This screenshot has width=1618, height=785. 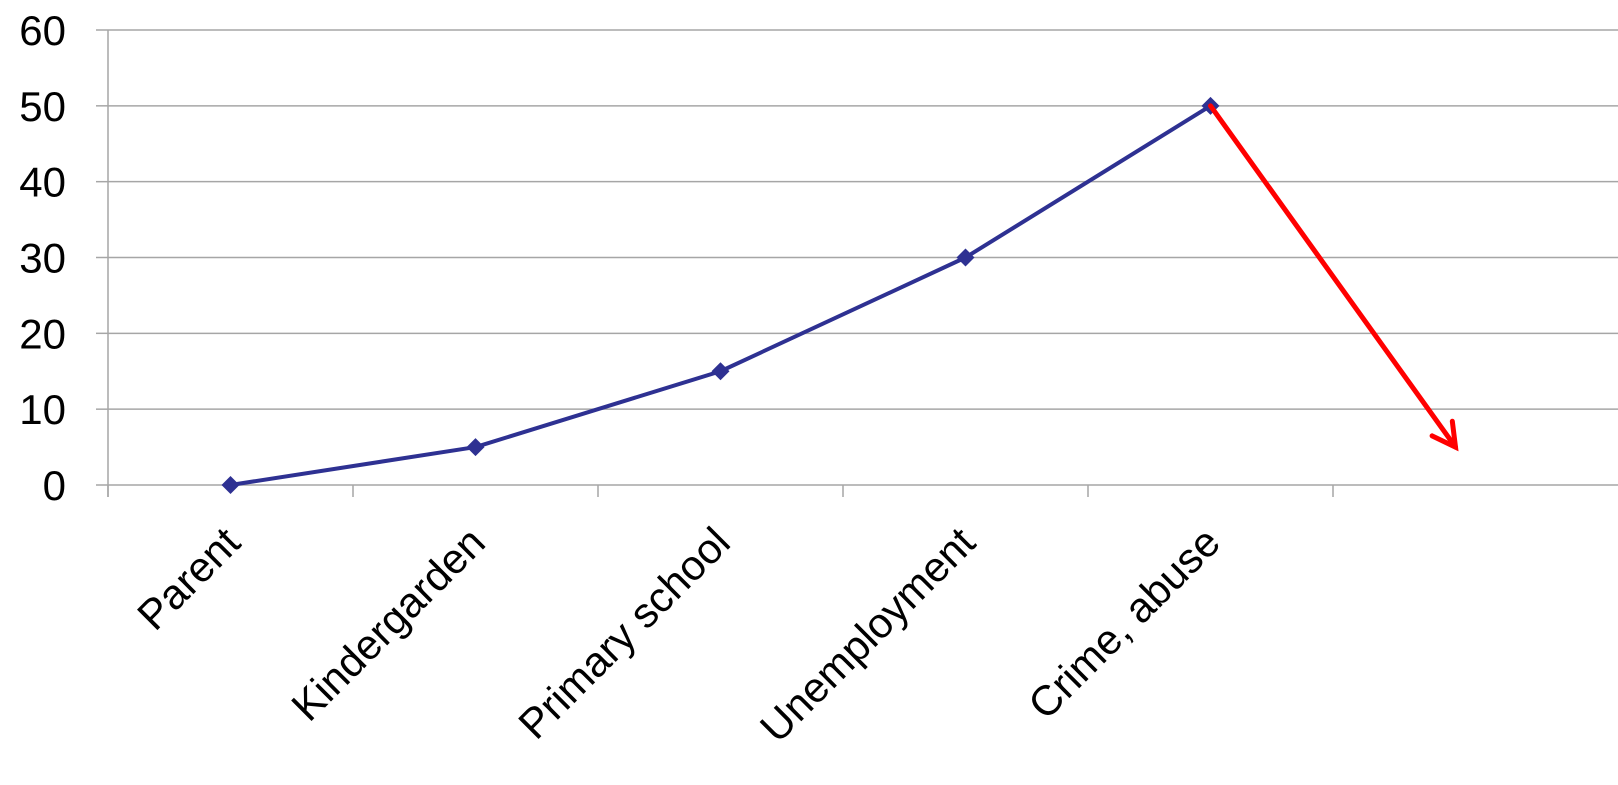 I want to click on x-tick-label: Kindergarden, so click(x=388, y=624).